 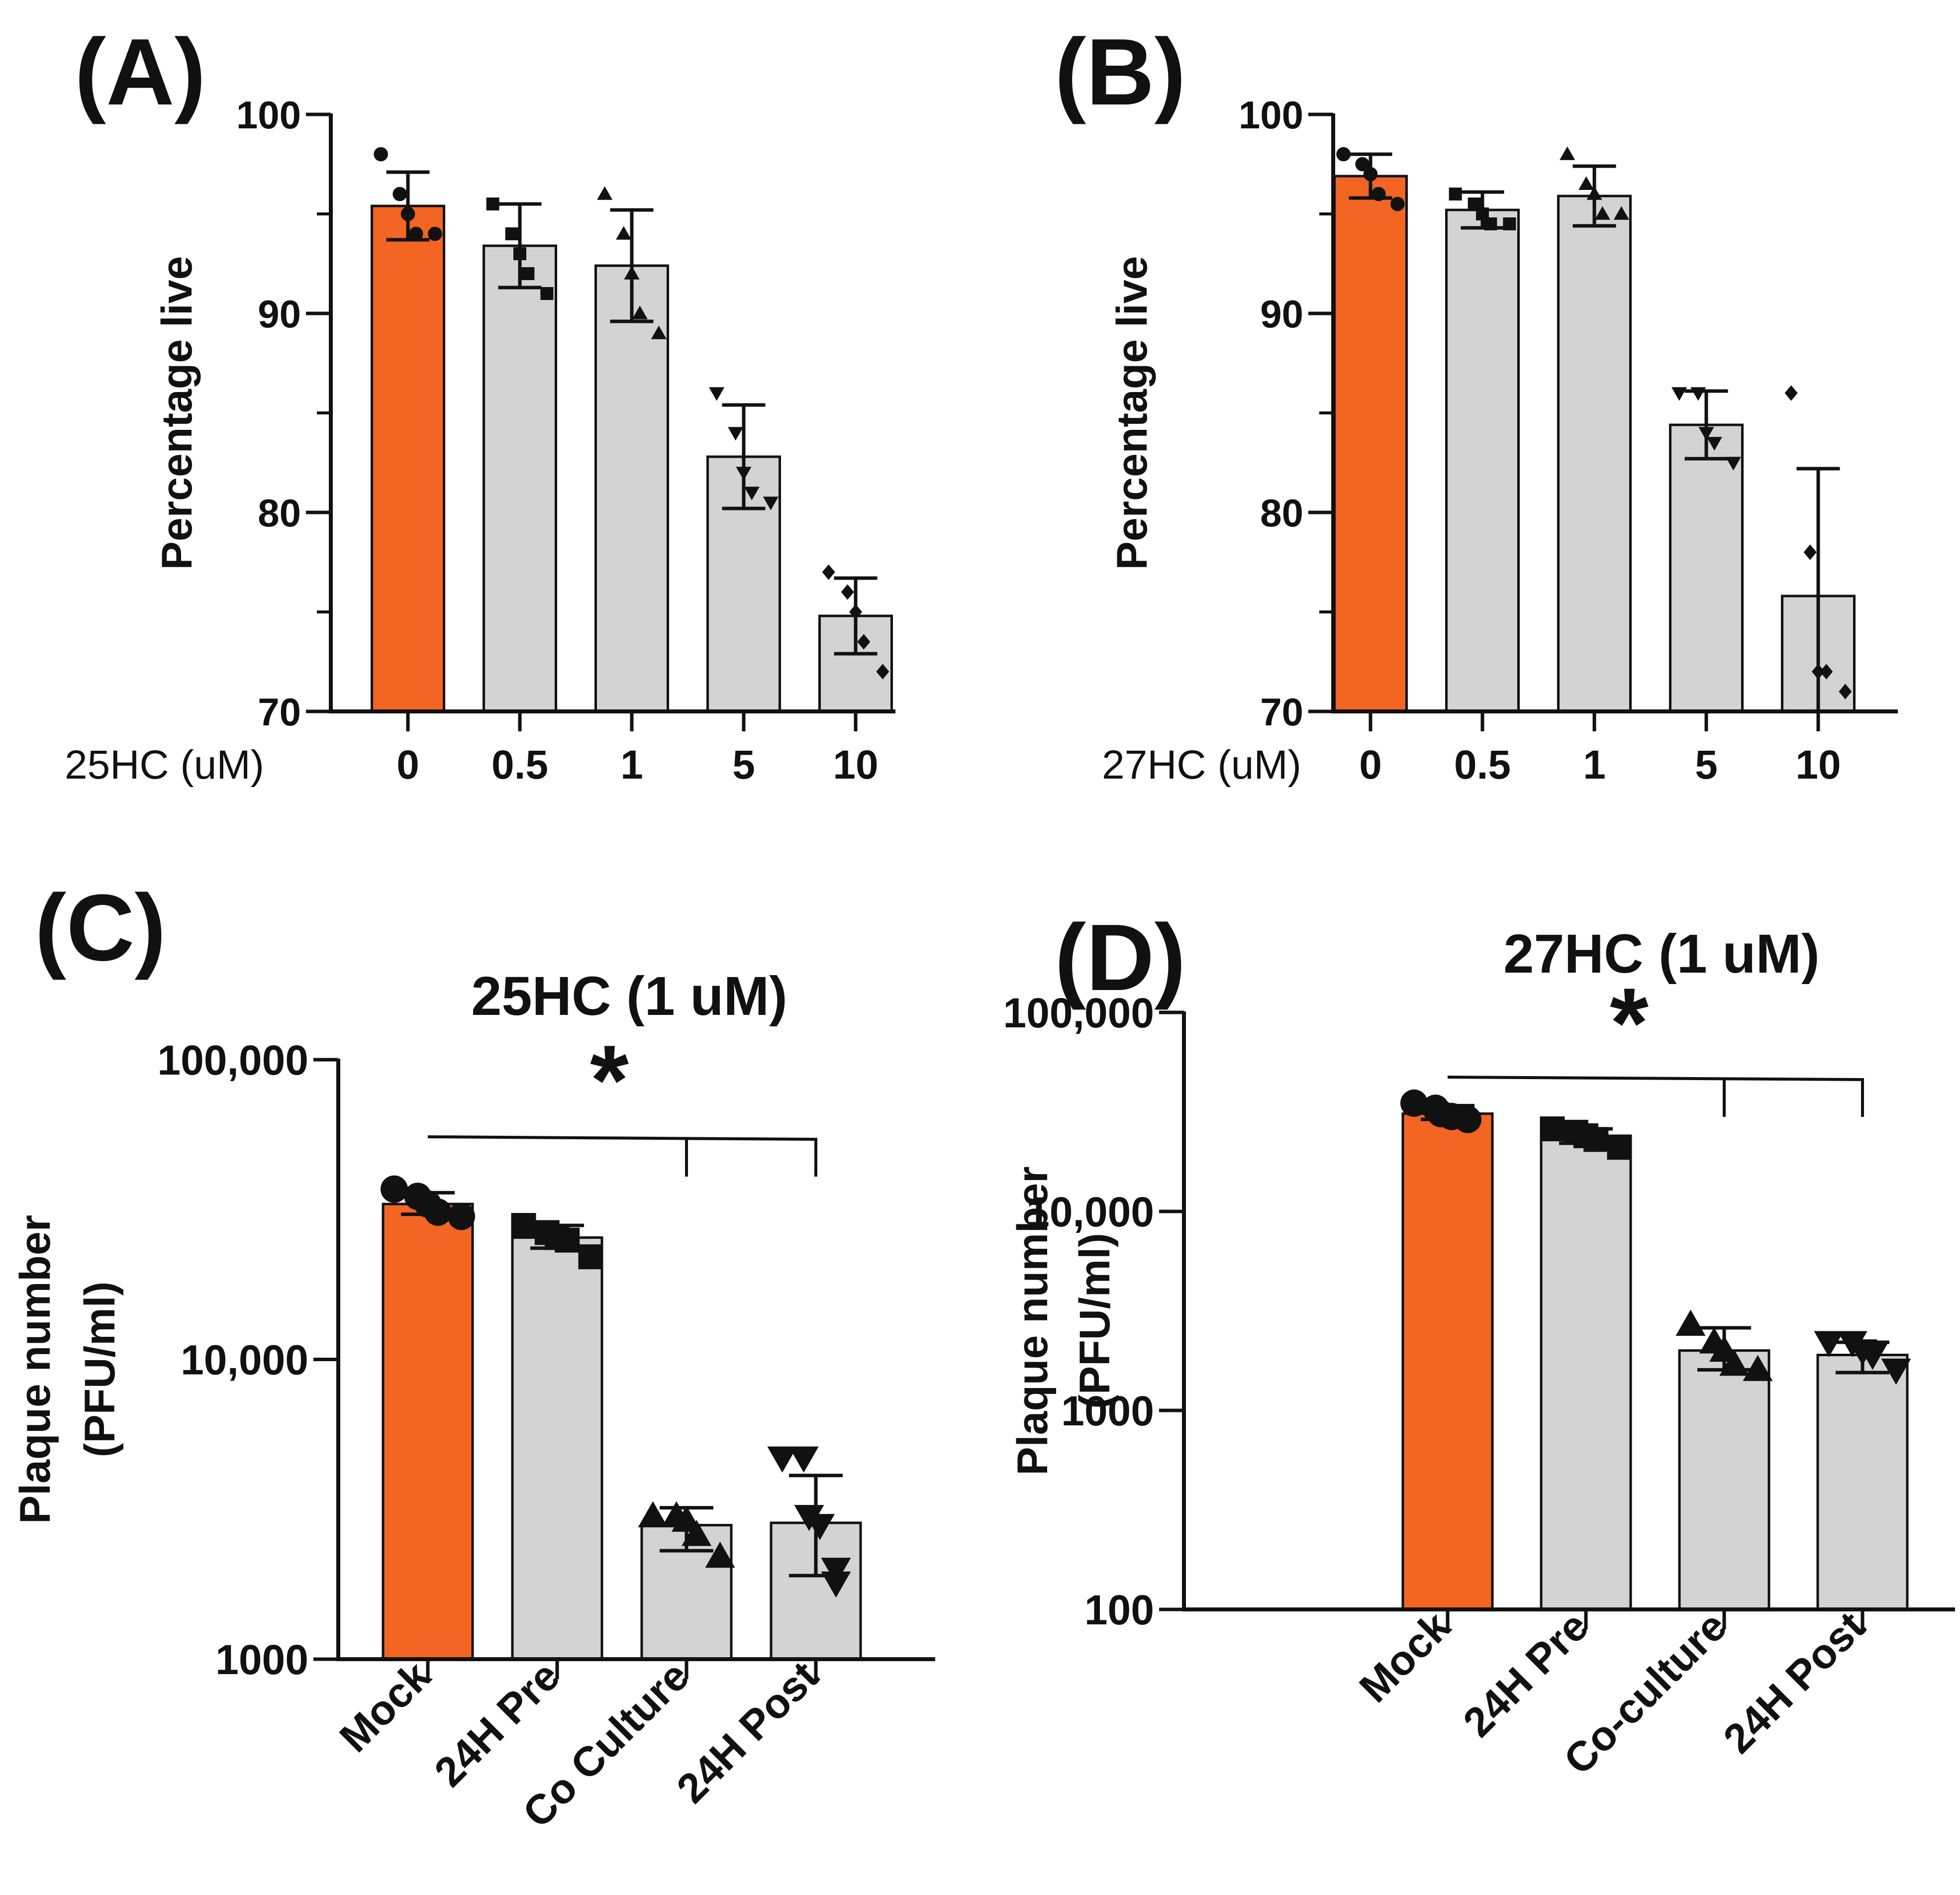 I want to click on y-axis-title: Percentage live, so click(x=177, y=413).